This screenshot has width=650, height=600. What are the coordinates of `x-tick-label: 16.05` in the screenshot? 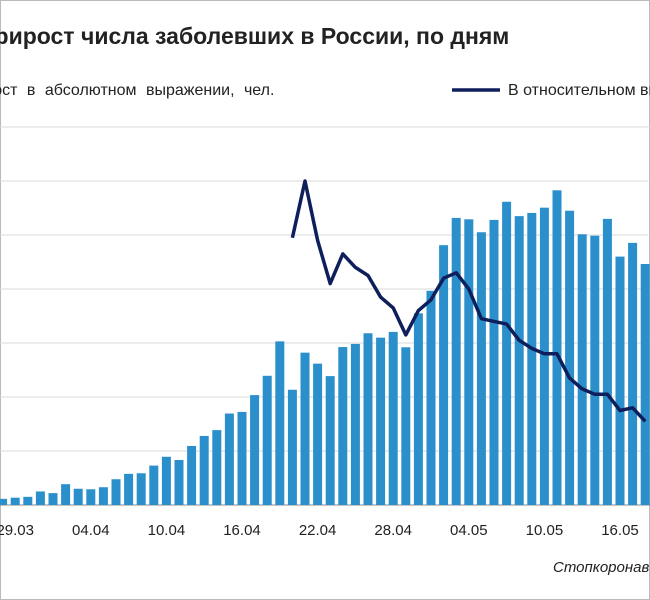 It's located at (620, 530).